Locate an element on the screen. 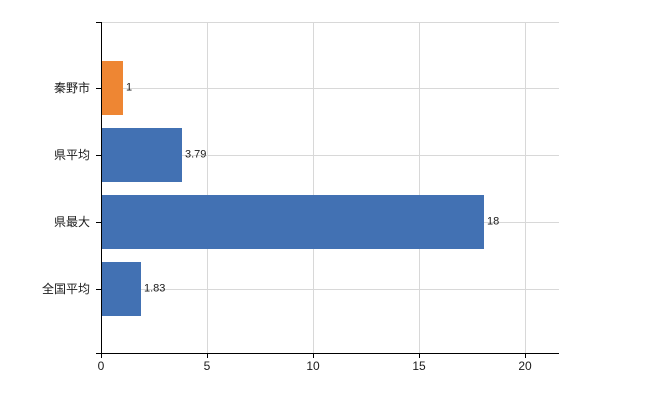  plot-top-border is located at coordinates (330, 22).